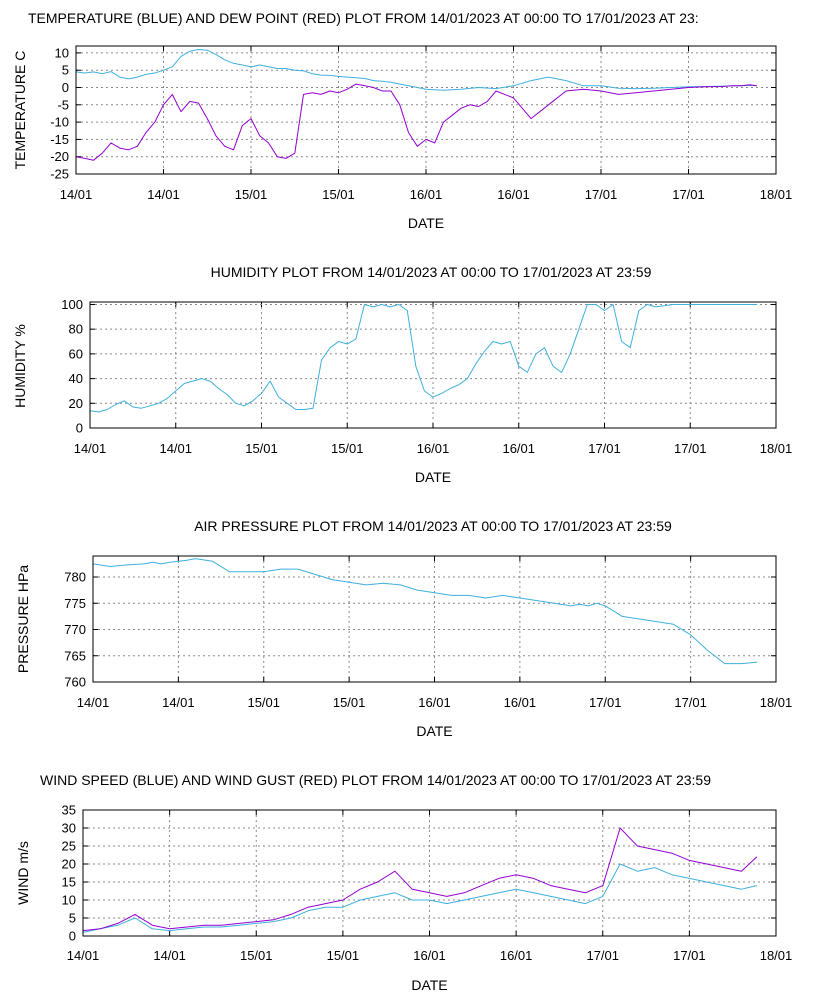 This screenshot has width=814, height=1002. Describe the element at coordinates (434, 731) in the screenshot. I see `pressure-x-axis-label: DATE` at that location.